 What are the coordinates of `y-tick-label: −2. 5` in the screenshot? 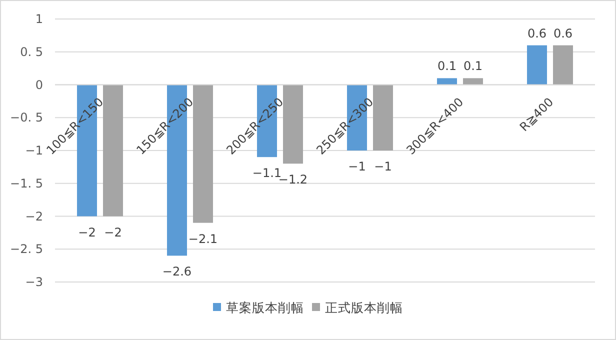 It's located at (26, 249).